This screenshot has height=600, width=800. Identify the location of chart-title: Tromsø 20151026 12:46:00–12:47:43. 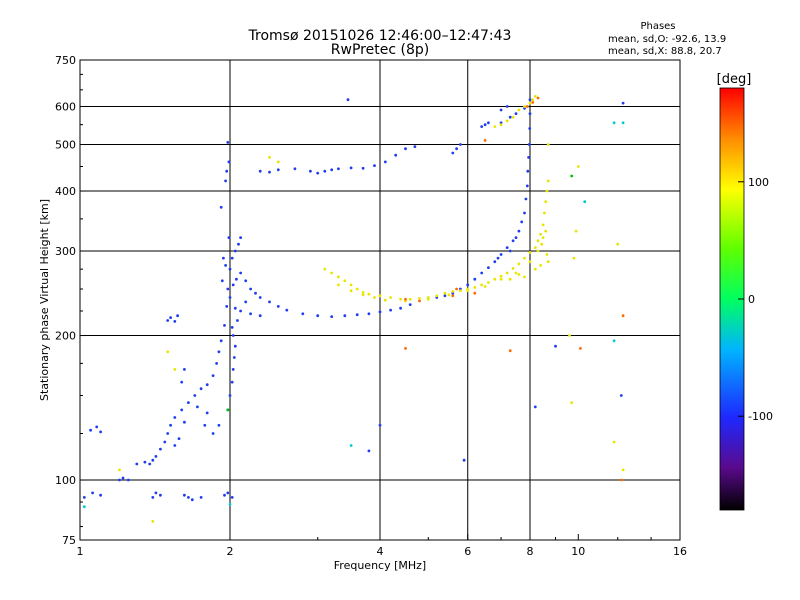
(380, 36).